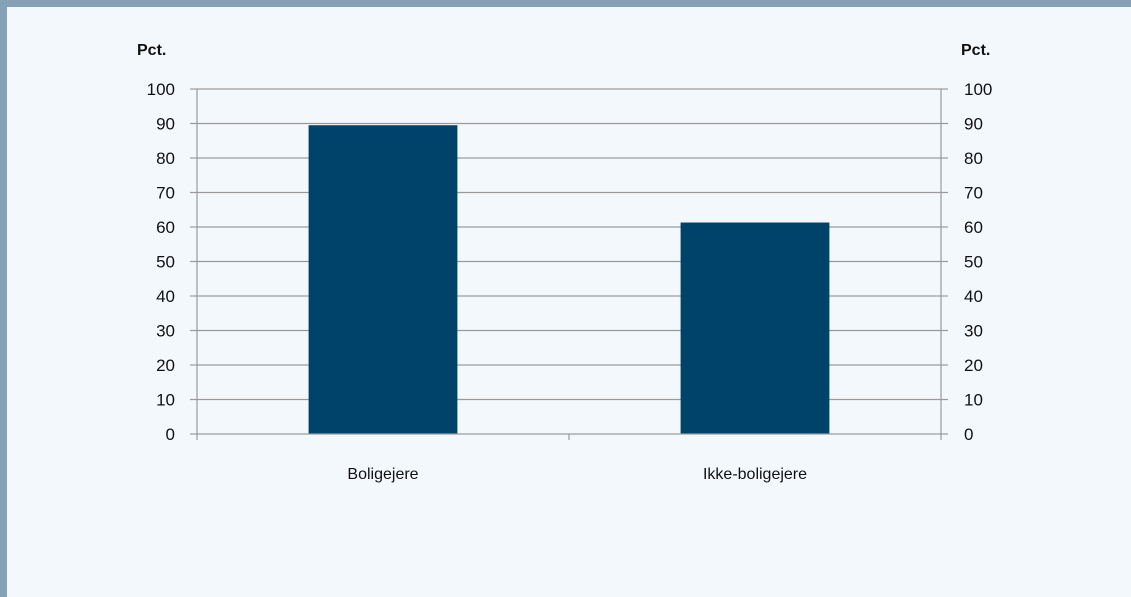  What do you see at coordinates (973, 158) in the screenshot?
I see `right-tick-label: 80` at bounding box center [973, 158].